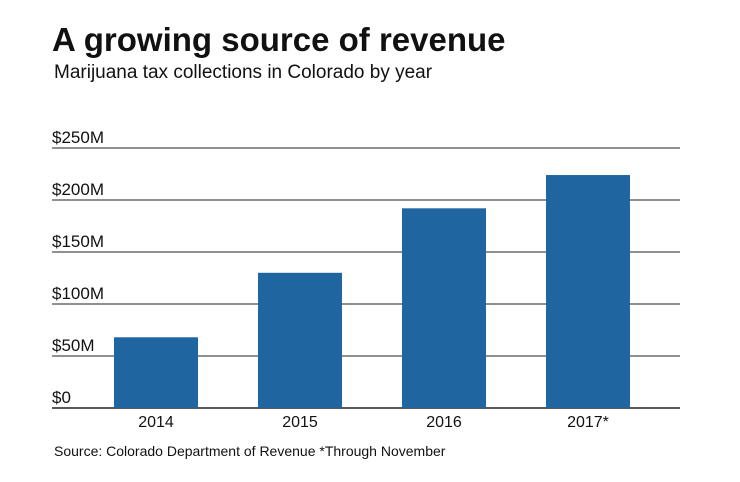  What do you see at coordinates (78, 293) in the screenshot?
I see `y-tick-label: $100M` at bounding box center [78, 293].